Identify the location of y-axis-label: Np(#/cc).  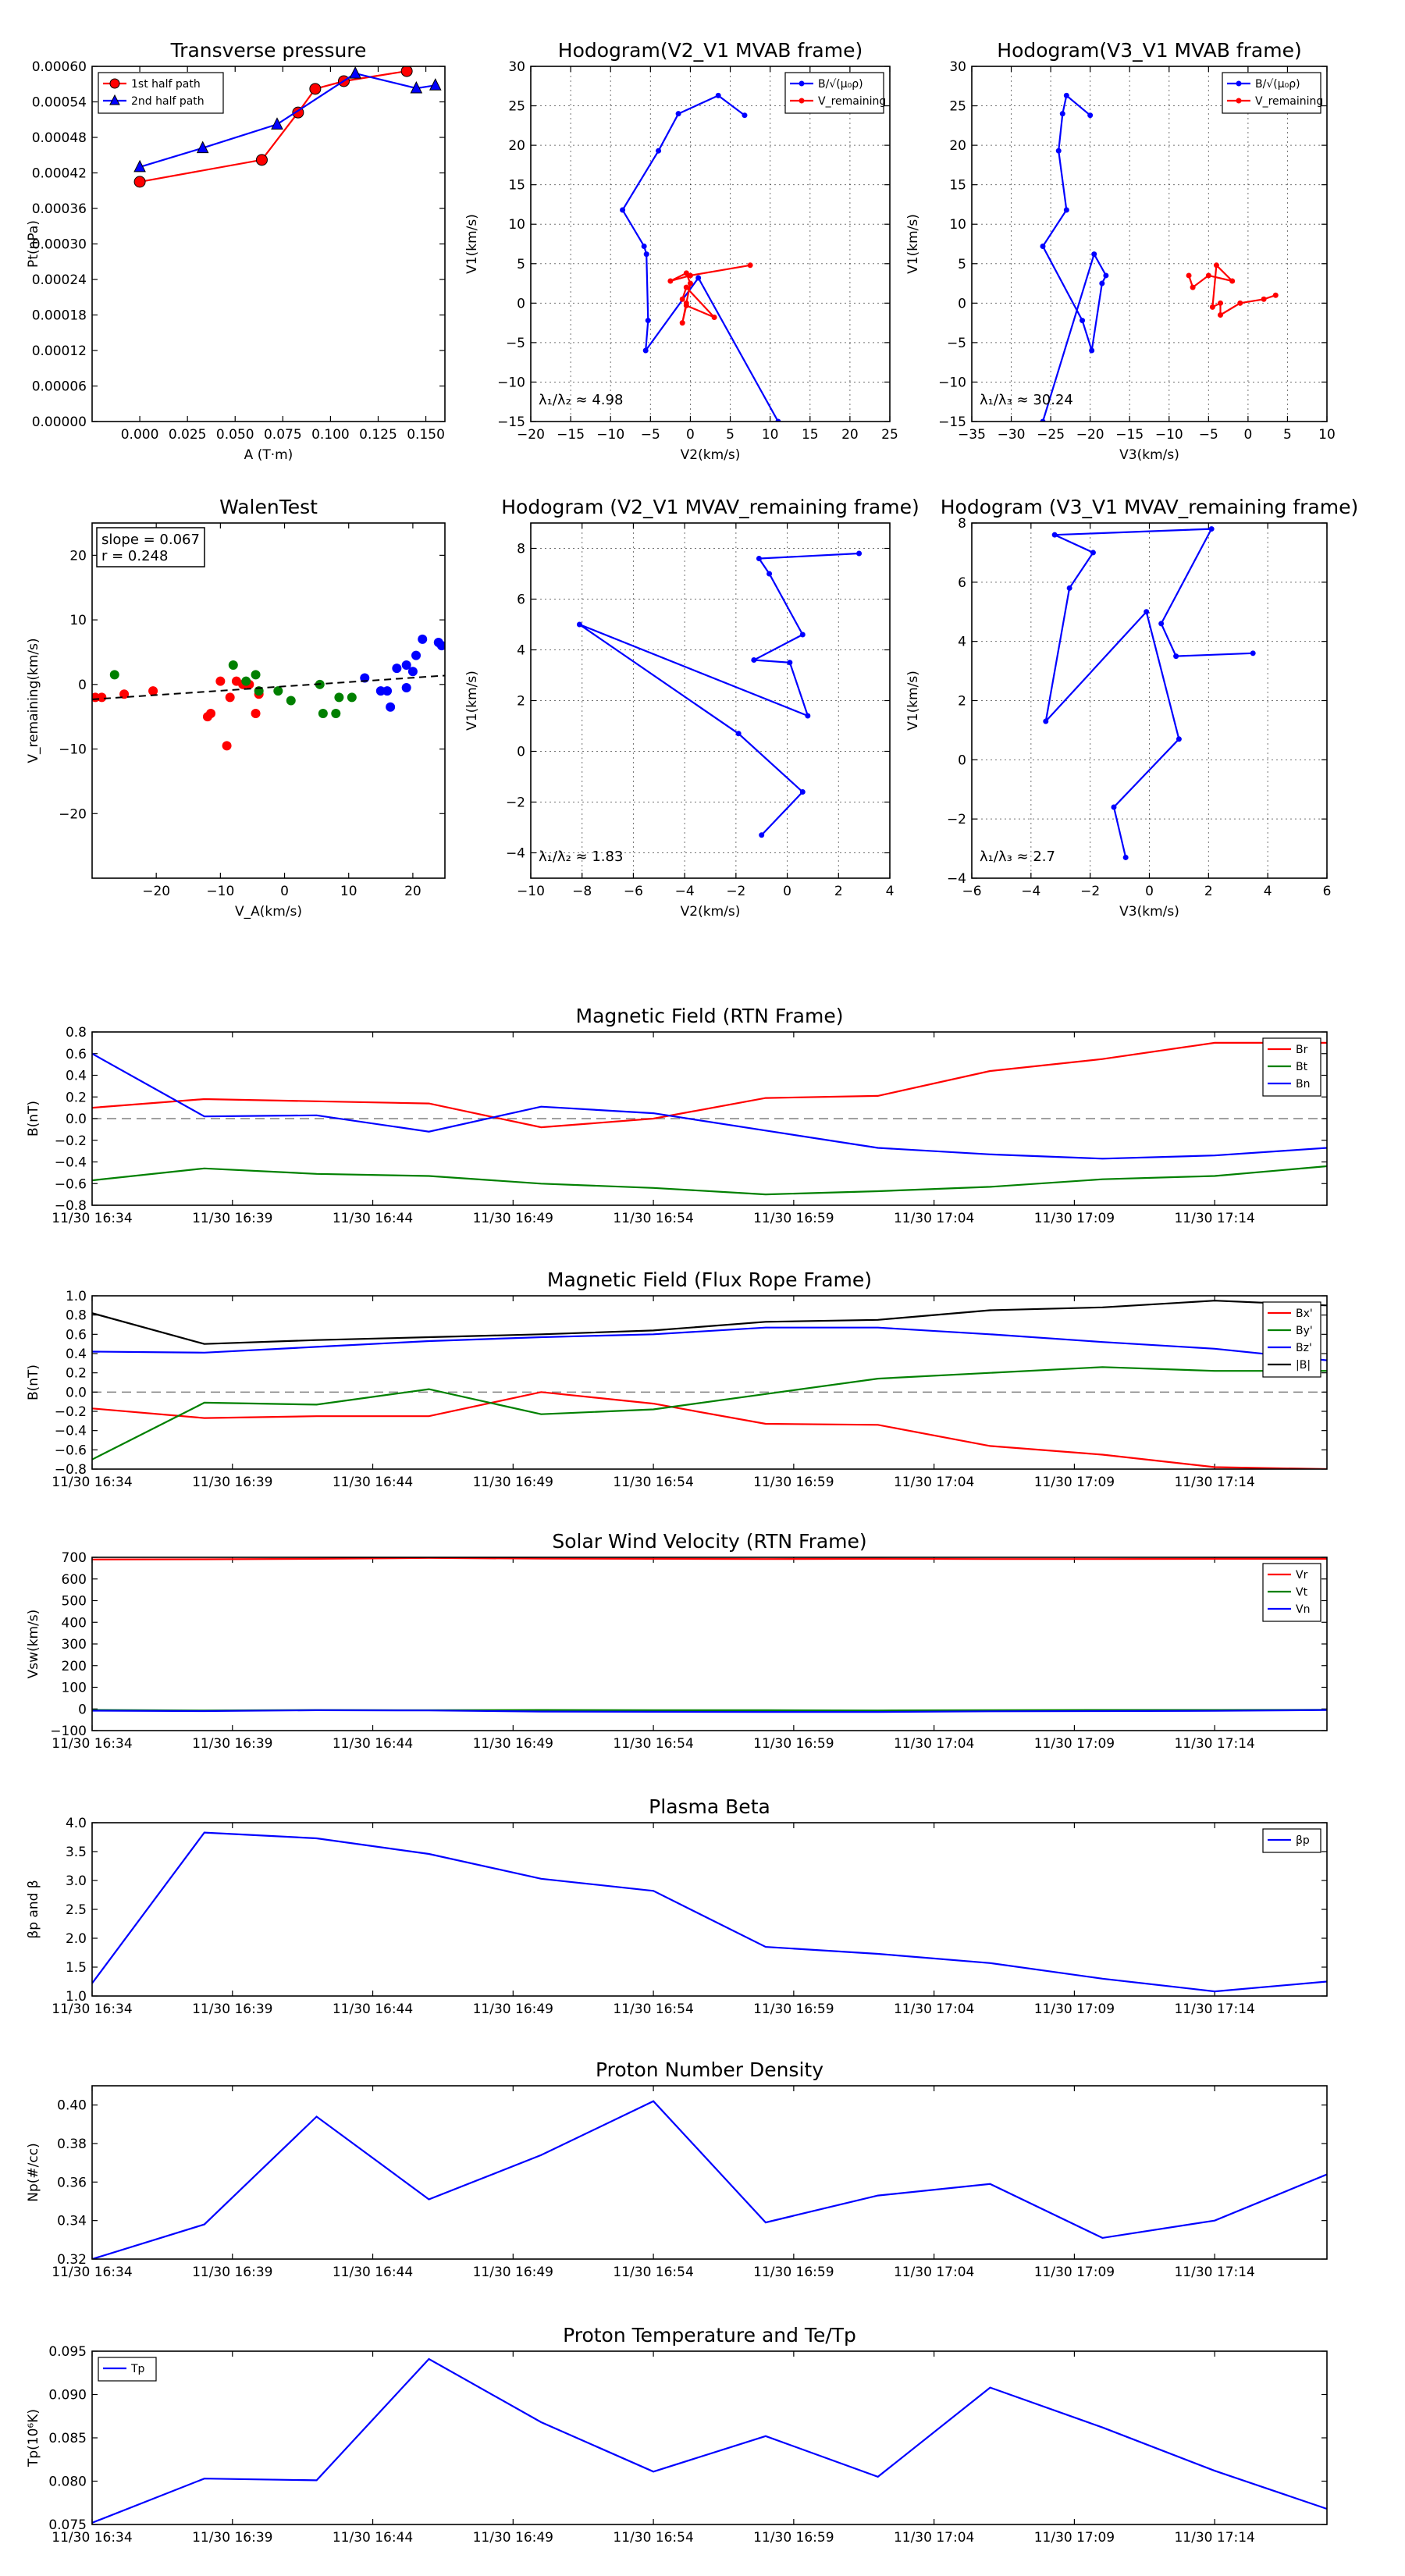
(34, 2172).